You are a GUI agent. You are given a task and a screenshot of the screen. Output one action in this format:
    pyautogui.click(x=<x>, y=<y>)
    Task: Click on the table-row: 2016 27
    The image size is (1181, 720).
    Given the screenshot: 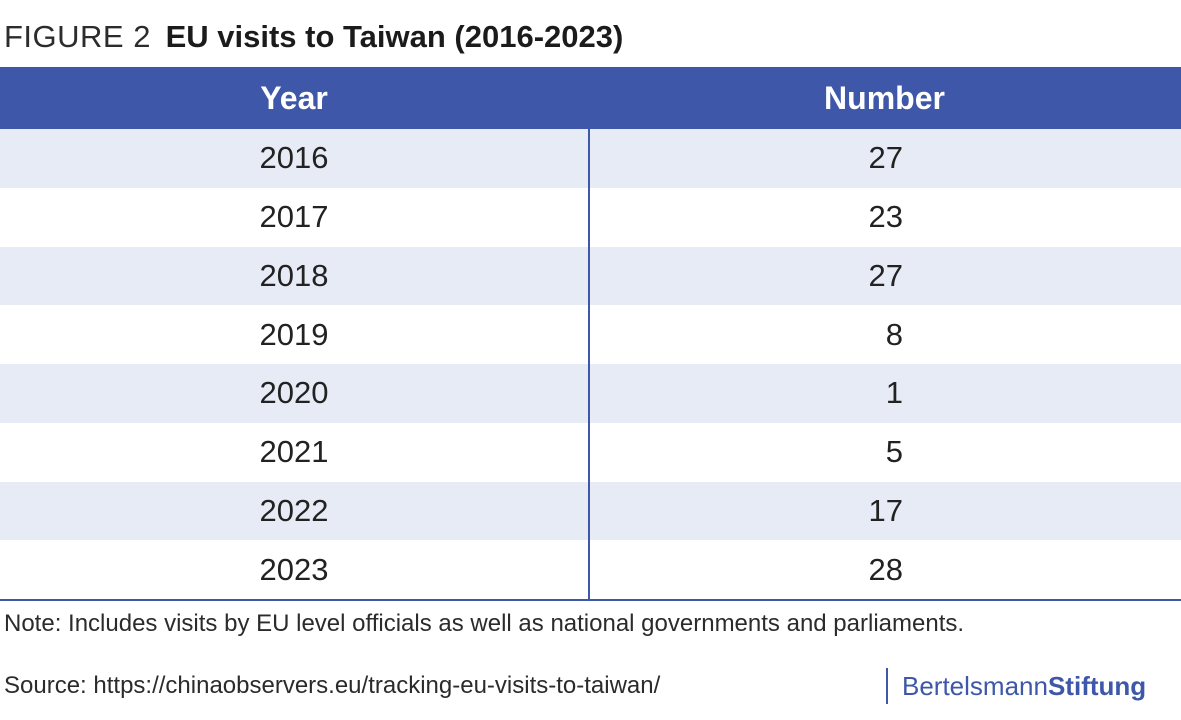 What is the action you would take?
    pyautogui.click(x=590, y=158)
    